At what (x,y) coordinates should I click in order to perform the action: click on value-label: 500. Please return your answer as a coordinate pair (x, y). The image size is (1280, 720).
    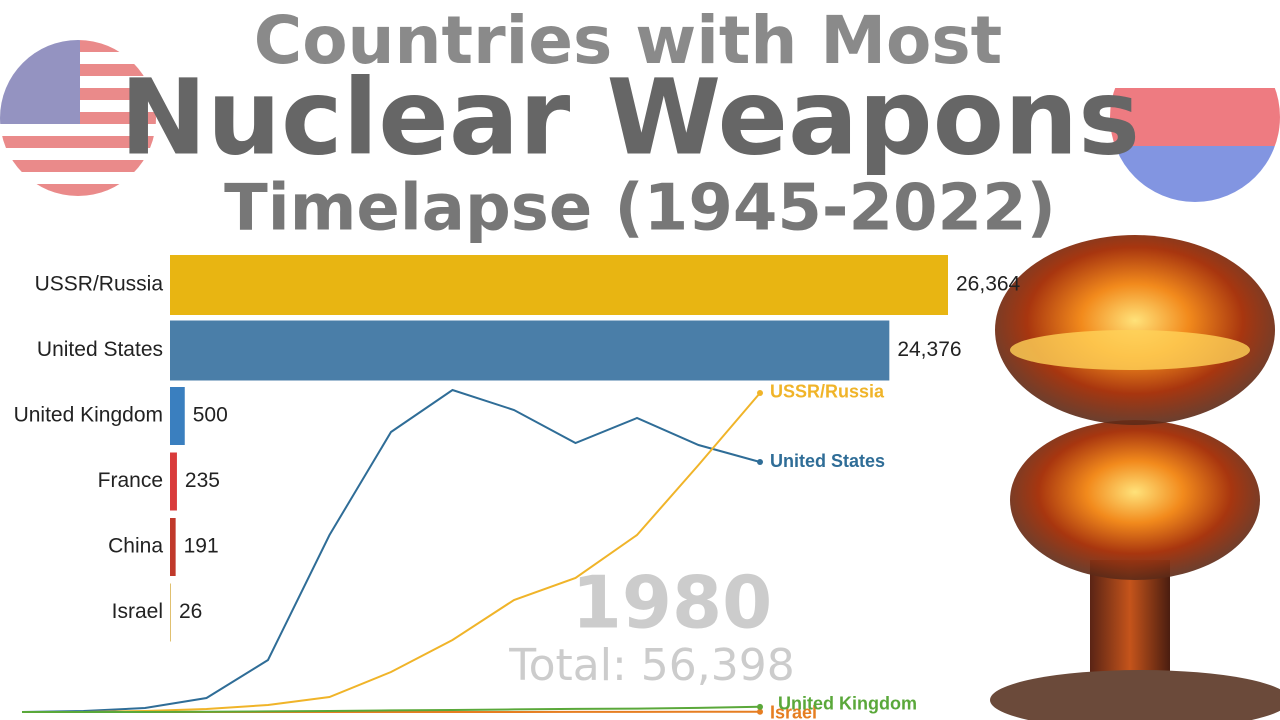
    Looking at the image, I should click on (210, 415).